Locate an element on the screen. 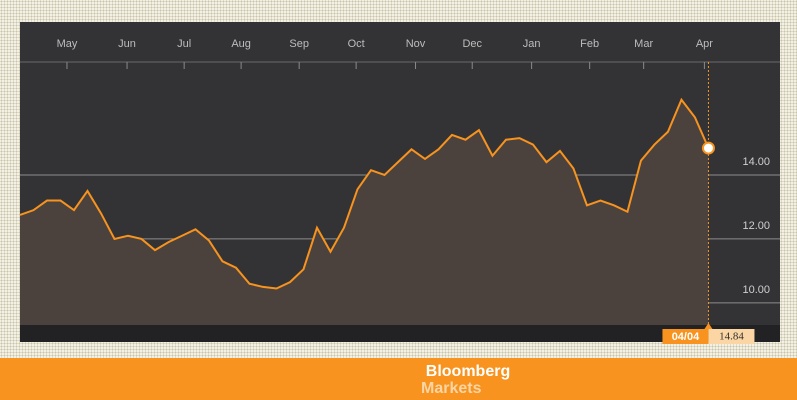 The height and width of the screenshot is (400, 797). footer-sub: Markets is located at coordinates (451, 388).